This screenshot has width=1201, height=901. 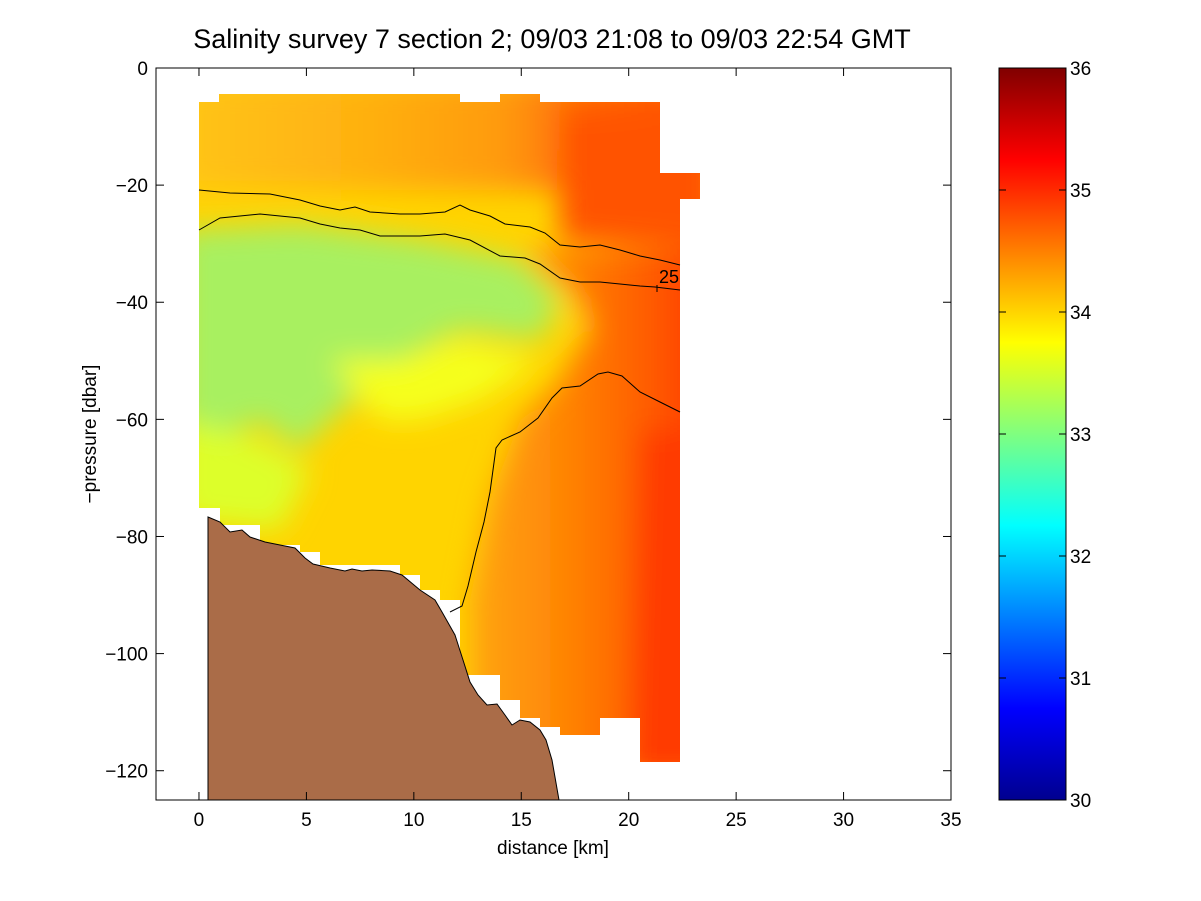 What do you see at coordinates (1080, 69) in the screenshot?
I see `colorbar-tick-label: 36` at bounding box center [1080, 69].